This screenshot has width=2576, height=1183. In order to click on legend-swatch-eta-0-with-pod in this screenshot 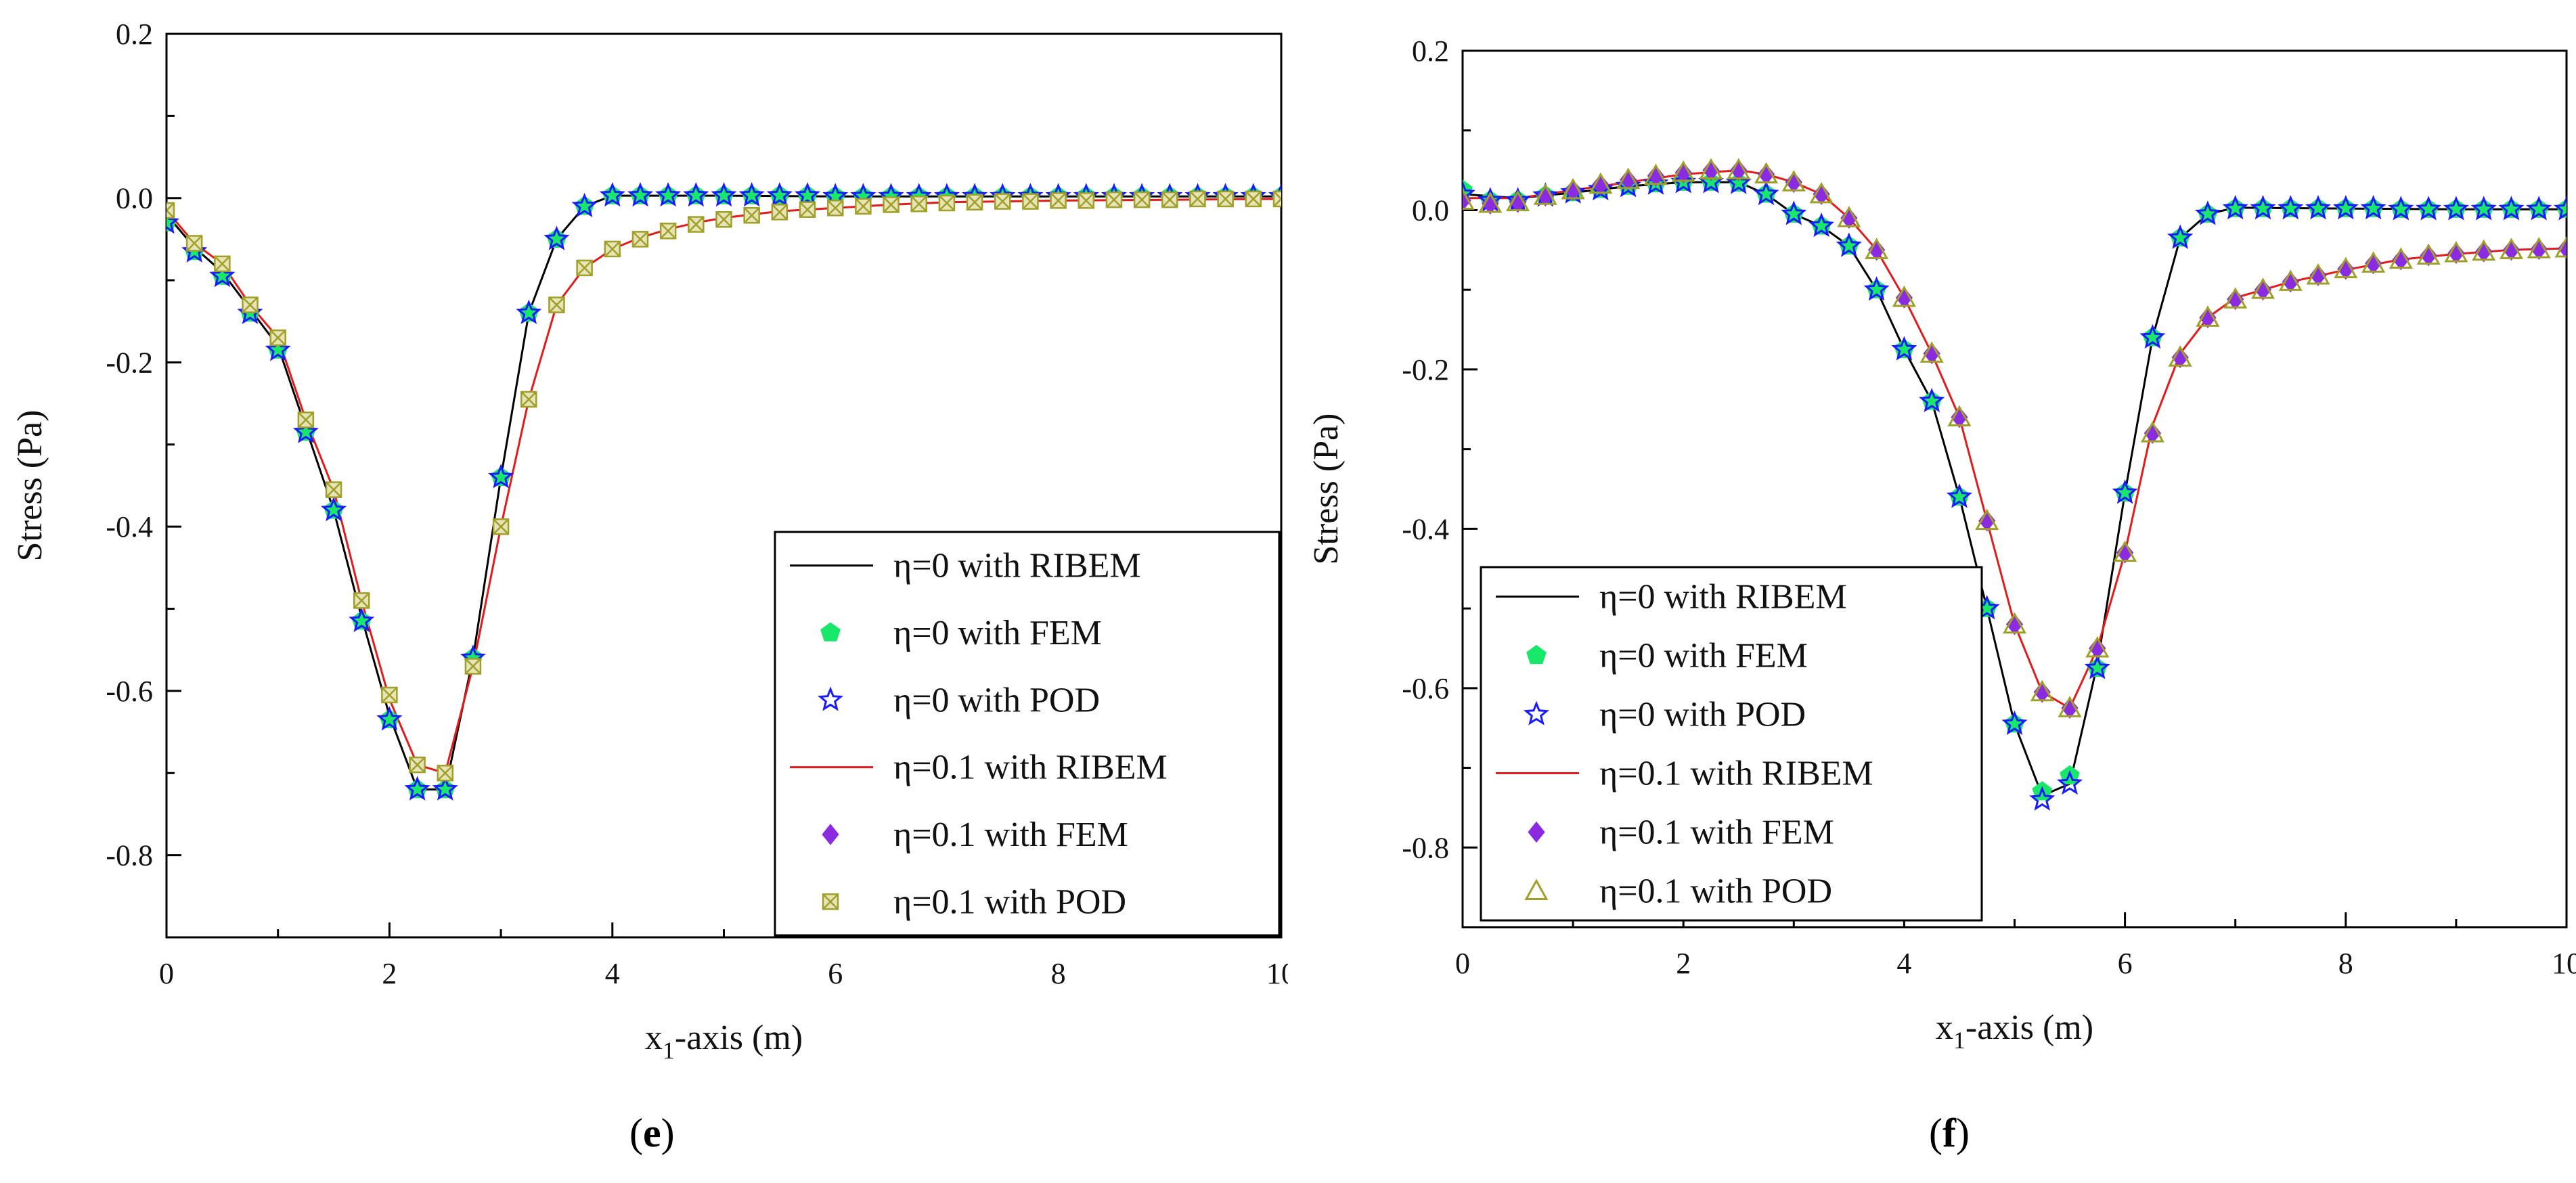, I will do `click(1536, 713)`.